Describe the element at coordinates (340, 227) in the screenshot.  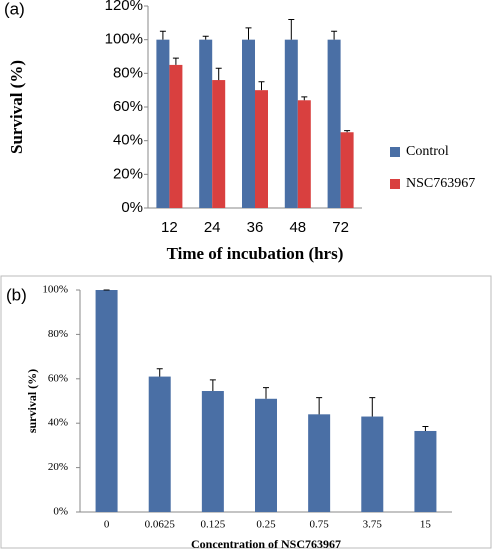
I see `x-tick-label: 72` at that location.